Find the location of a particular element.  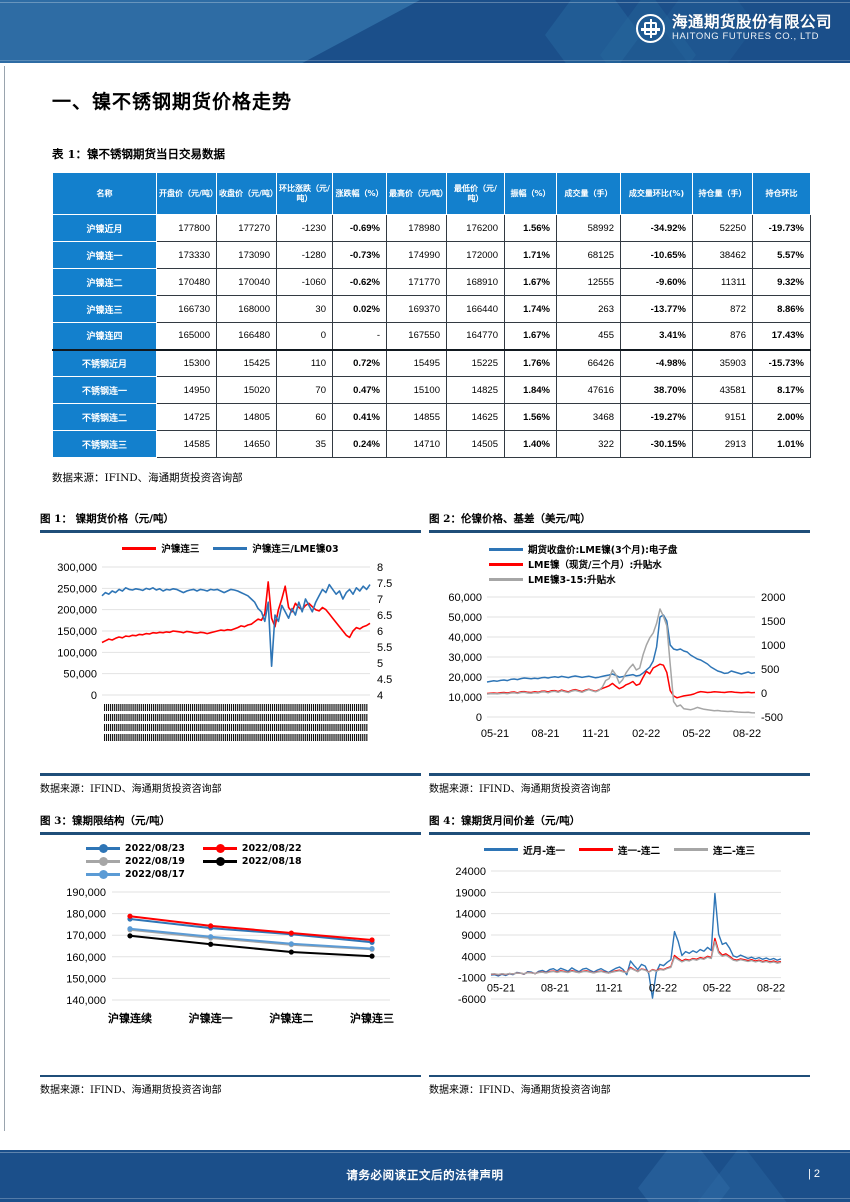

col-close: 收盘价（元/吨） is located at coordinates (247, 193).